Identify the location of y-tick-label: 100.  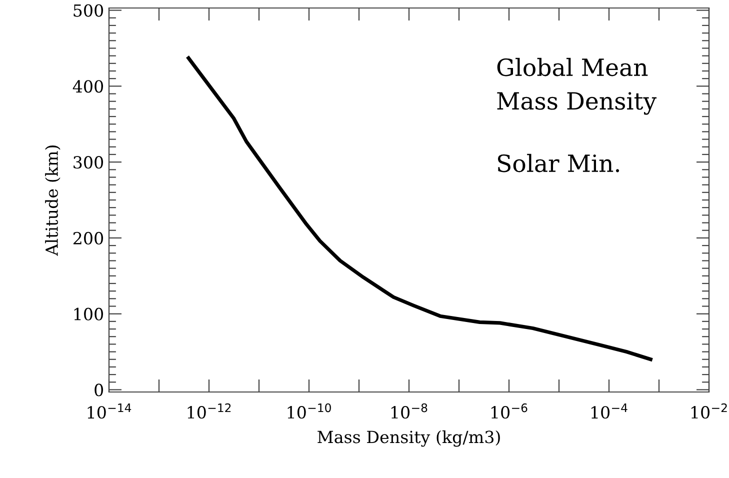
(89, 314).